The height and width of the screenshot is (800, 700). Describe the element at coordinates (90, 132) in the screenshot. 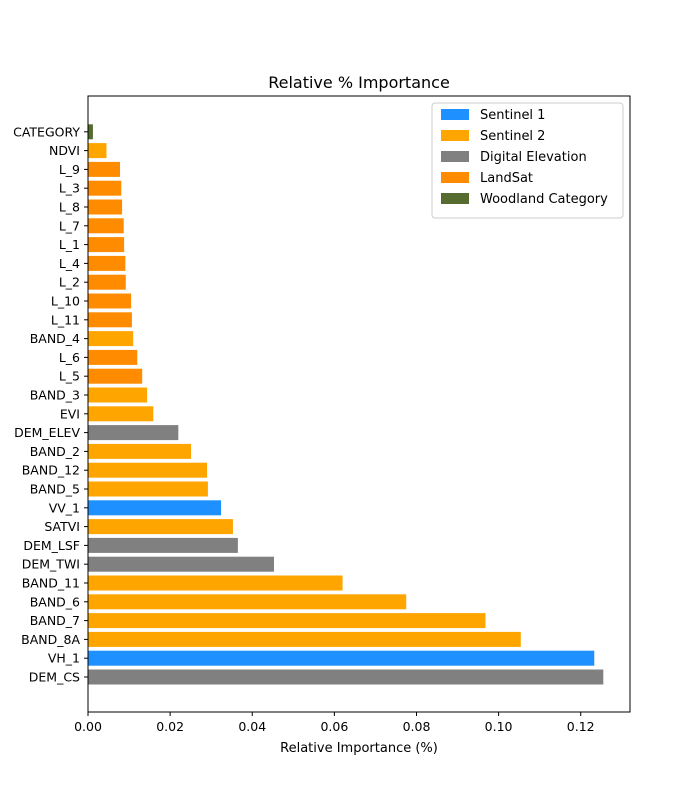

I see `bar-category` at that location.